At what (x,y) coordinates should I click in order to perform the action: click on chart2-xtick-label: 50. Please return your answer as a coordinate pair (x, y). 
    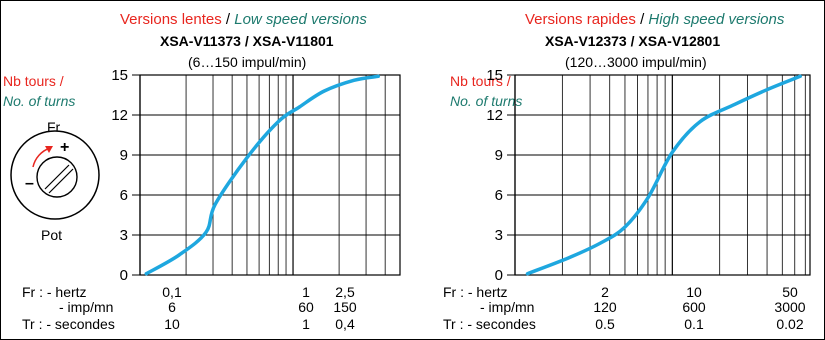
    Looking at the image, I should click on (790, 292).